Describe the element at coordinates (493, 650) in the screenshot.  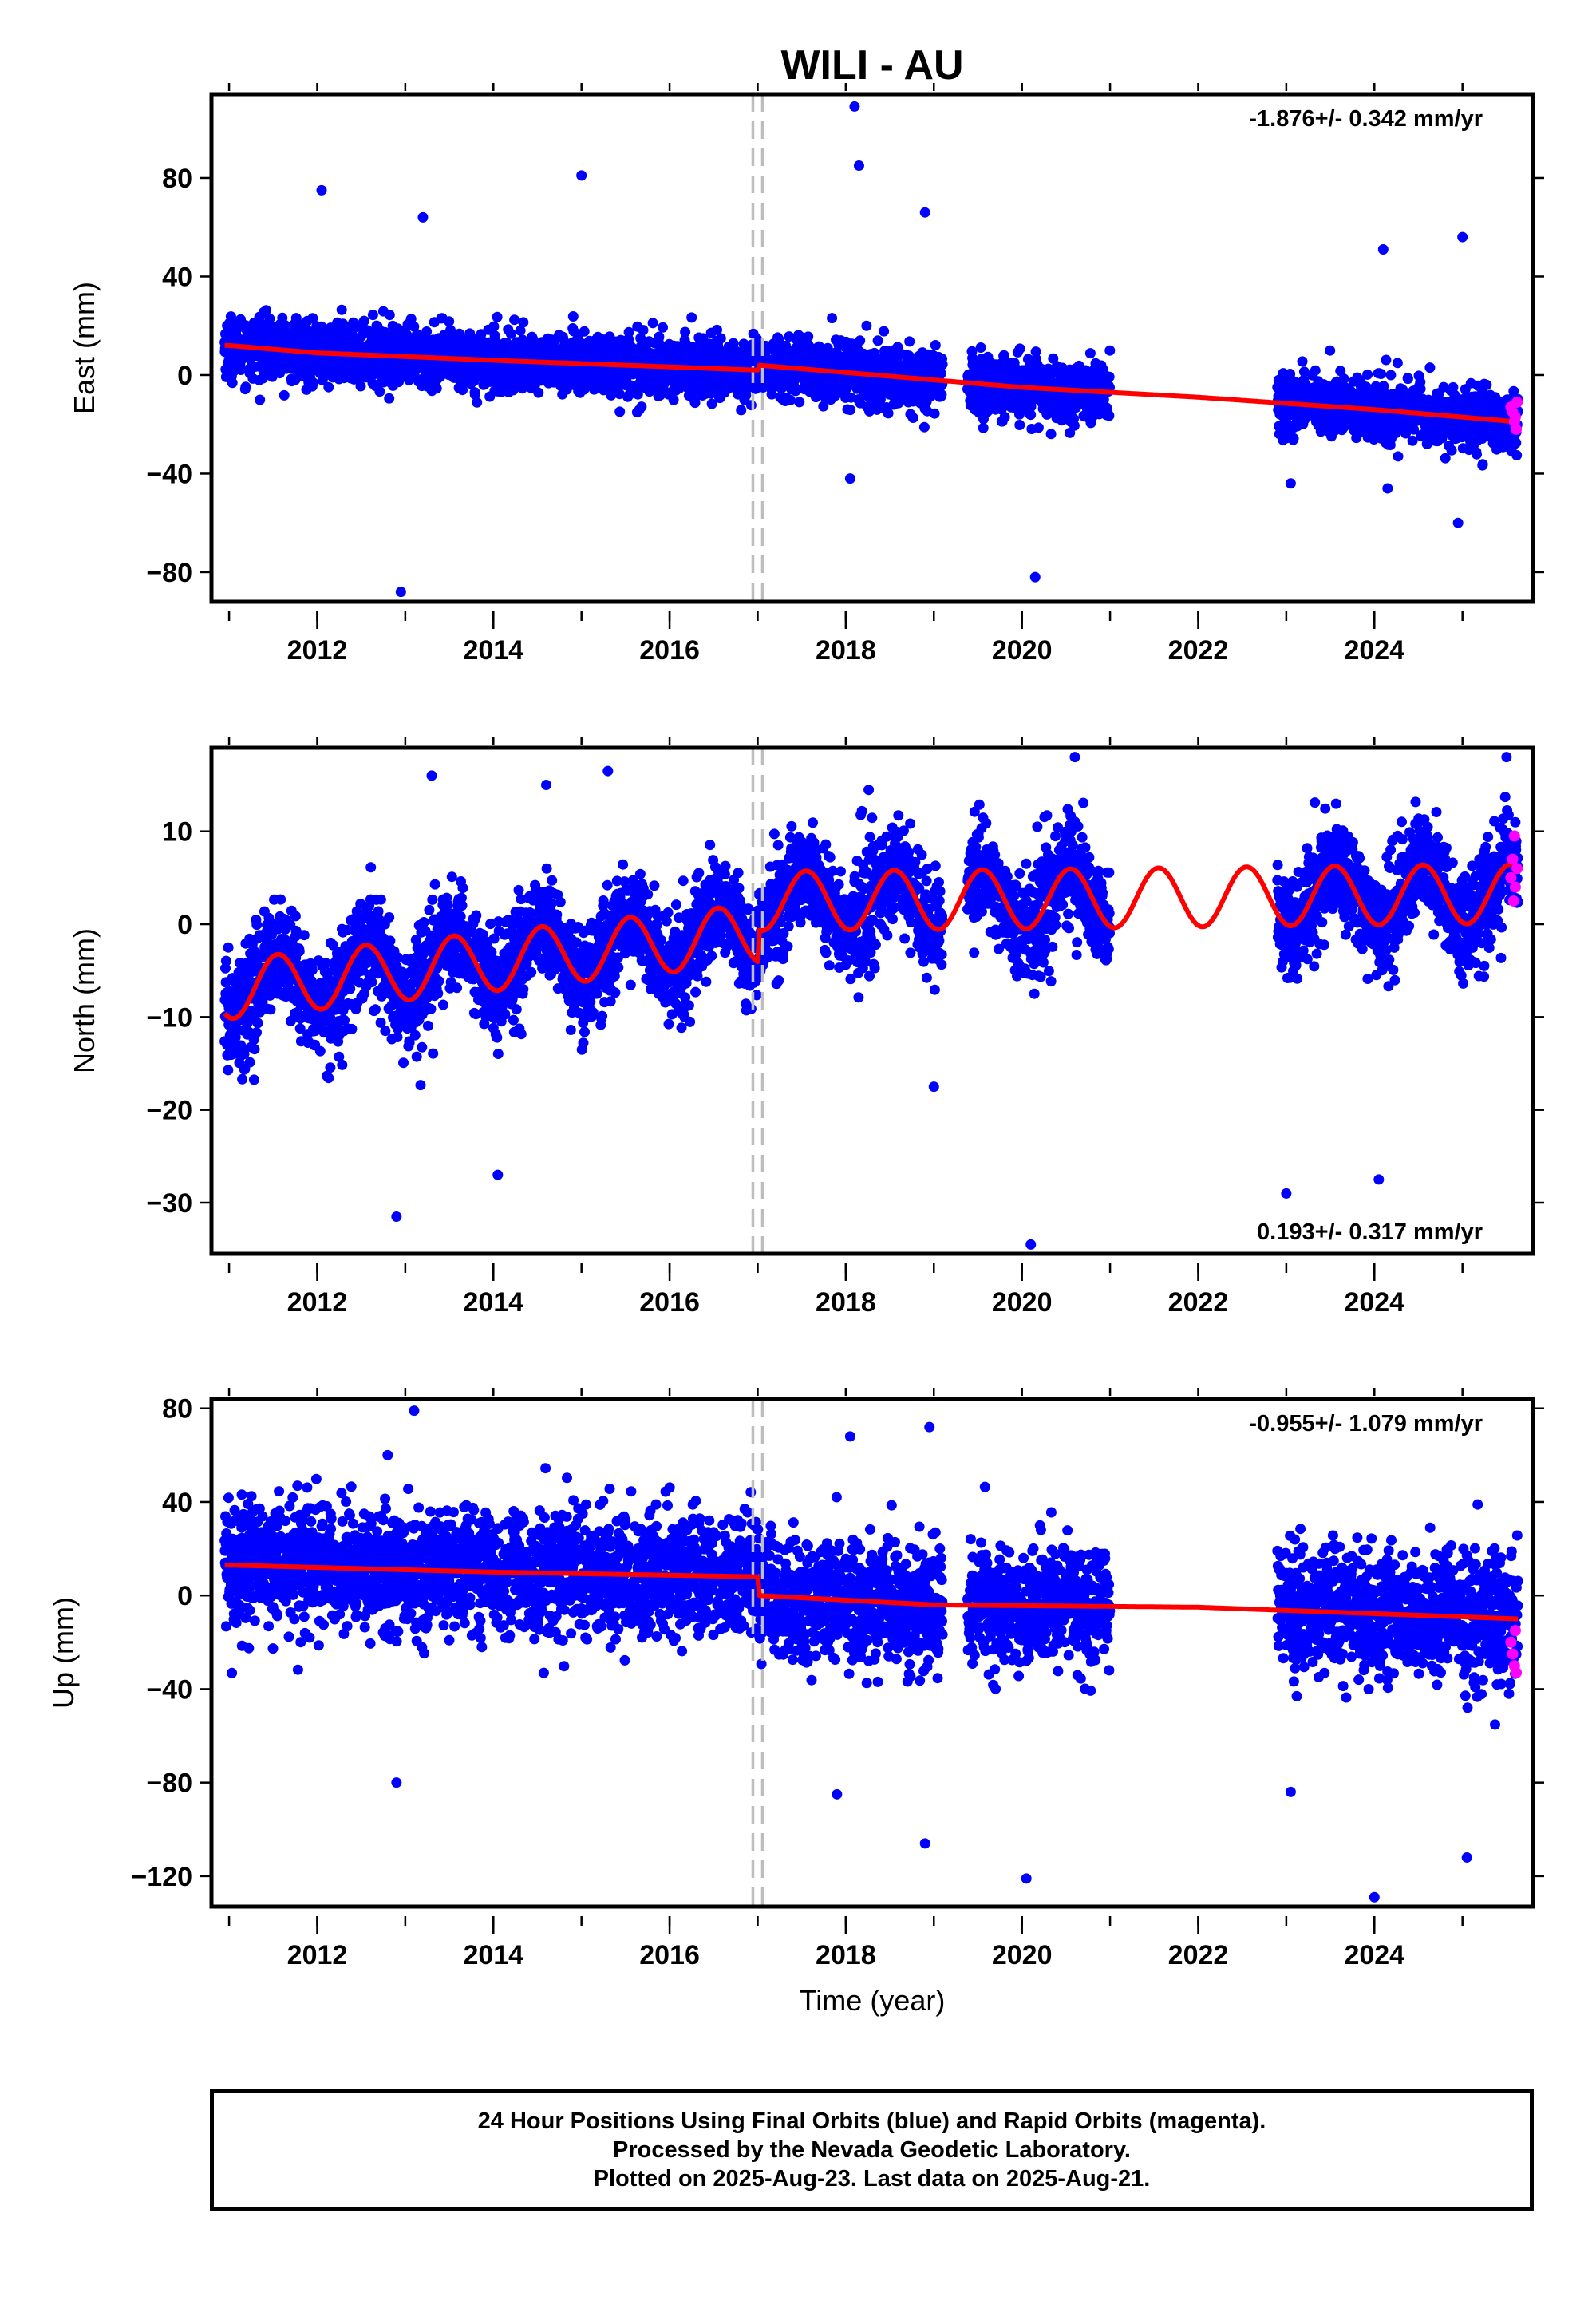
I see `x-tick-label: 2014` at that location.